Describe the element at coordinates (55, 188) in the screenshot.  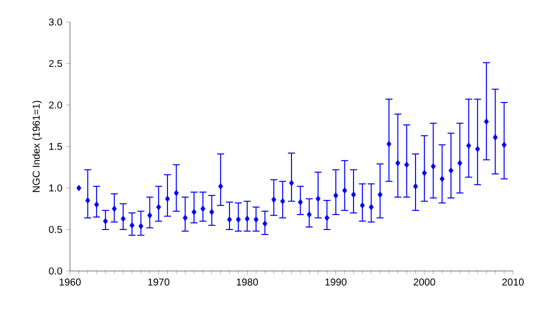
I see `y-tick-label: 1.0` at that location.